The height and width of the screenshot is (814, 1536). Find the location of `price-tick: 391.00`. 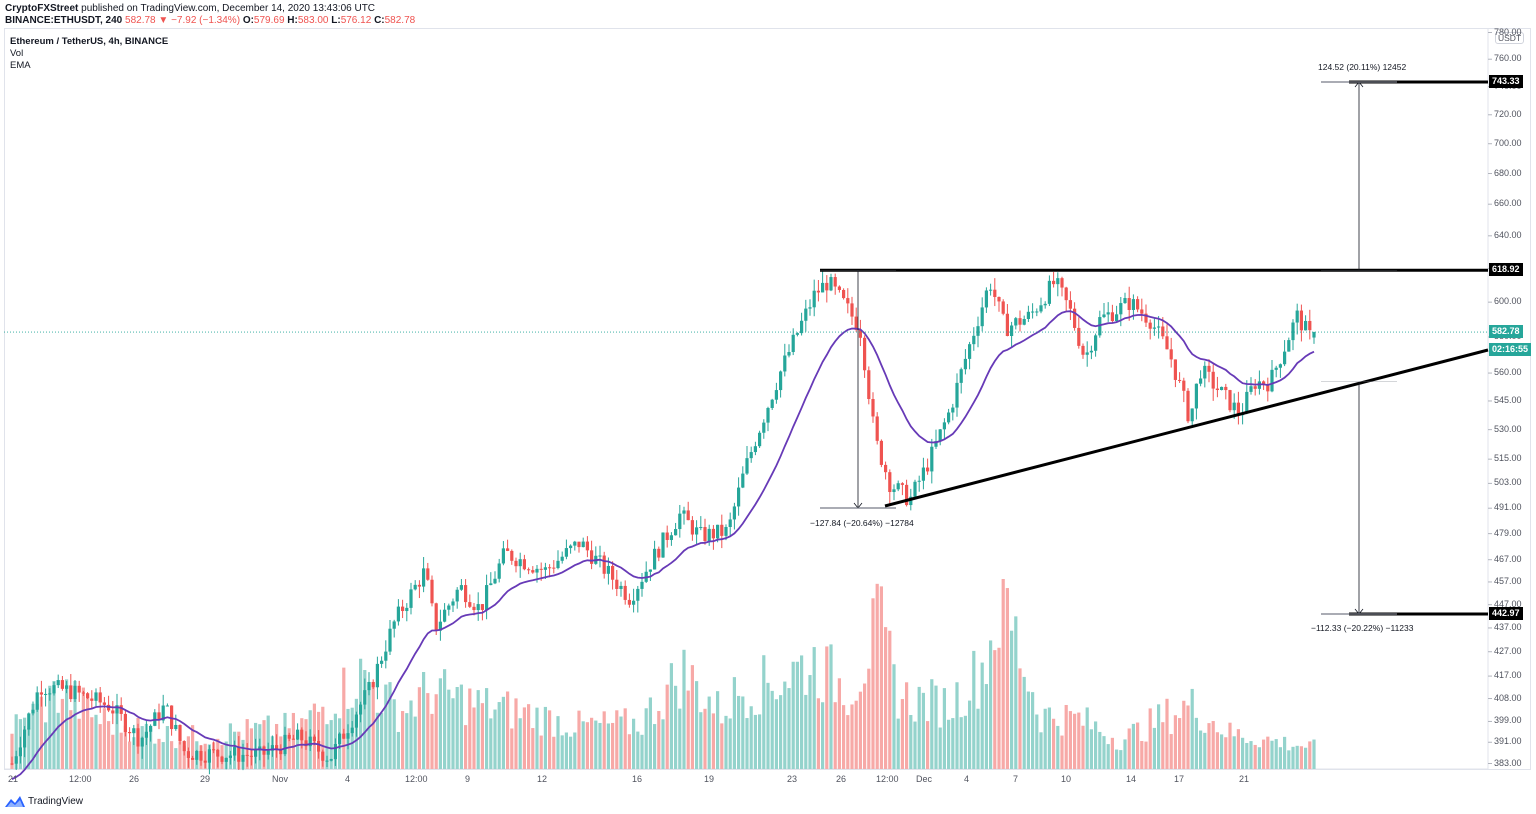

price-tick: 391.00 is located at coordinates (1508, 741).